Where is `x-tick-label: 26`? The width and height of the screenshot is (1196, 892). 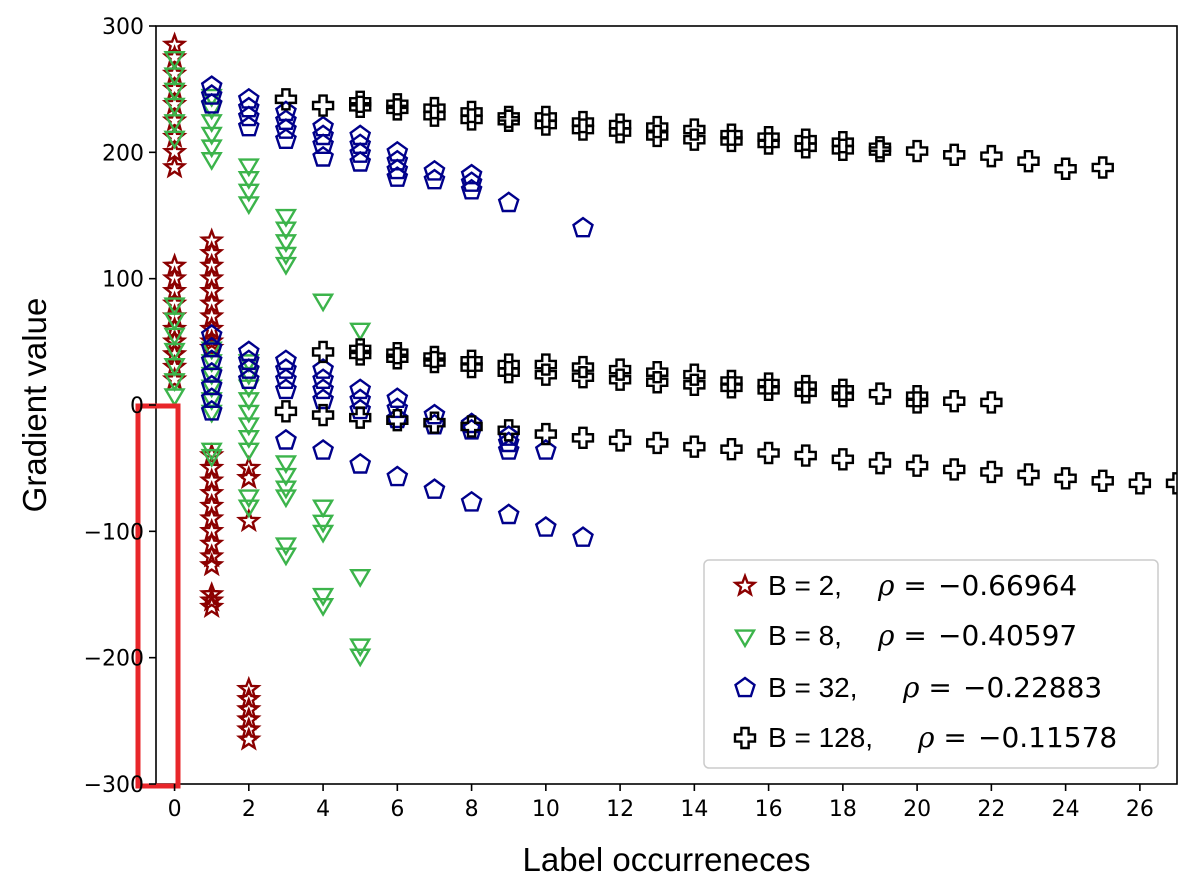 x-tick-label: 26 is located at coordinates (1140, 809).